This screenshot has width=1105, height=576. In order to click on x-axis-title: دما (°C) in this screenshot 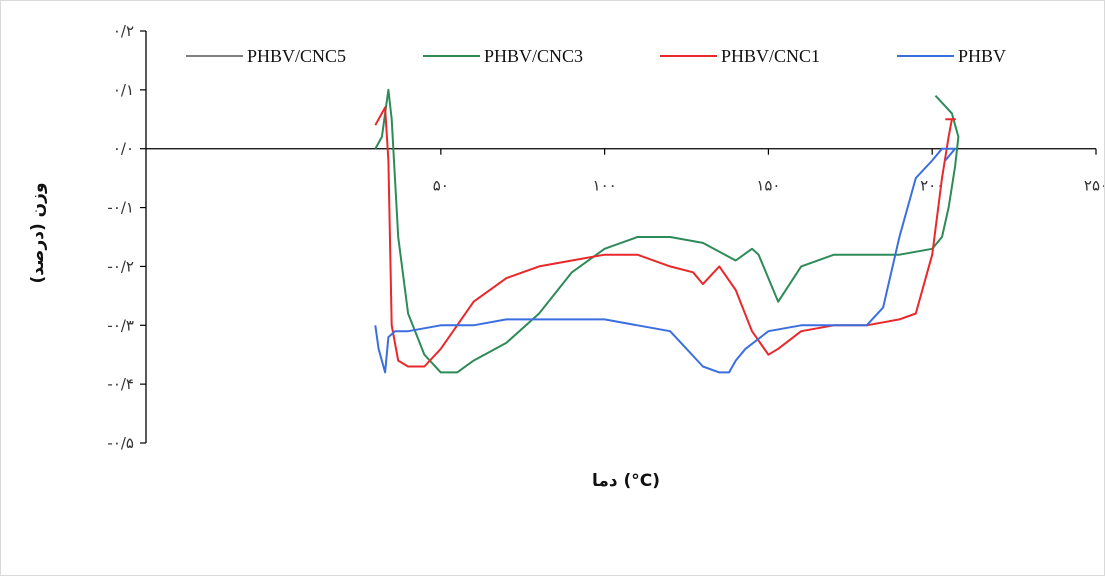, I will do `click(626, 481)`.